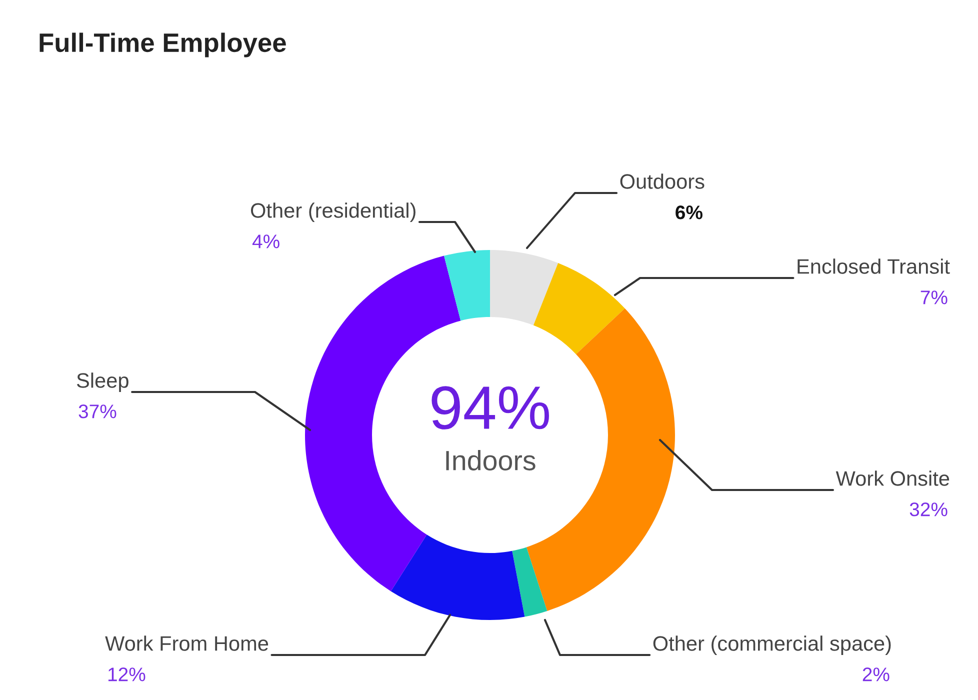 The image size is (978, 700). What do you see at coordinates (876, 675) in the screenshot?
I see `data-label: 2%` at bounding box center [876, 675].